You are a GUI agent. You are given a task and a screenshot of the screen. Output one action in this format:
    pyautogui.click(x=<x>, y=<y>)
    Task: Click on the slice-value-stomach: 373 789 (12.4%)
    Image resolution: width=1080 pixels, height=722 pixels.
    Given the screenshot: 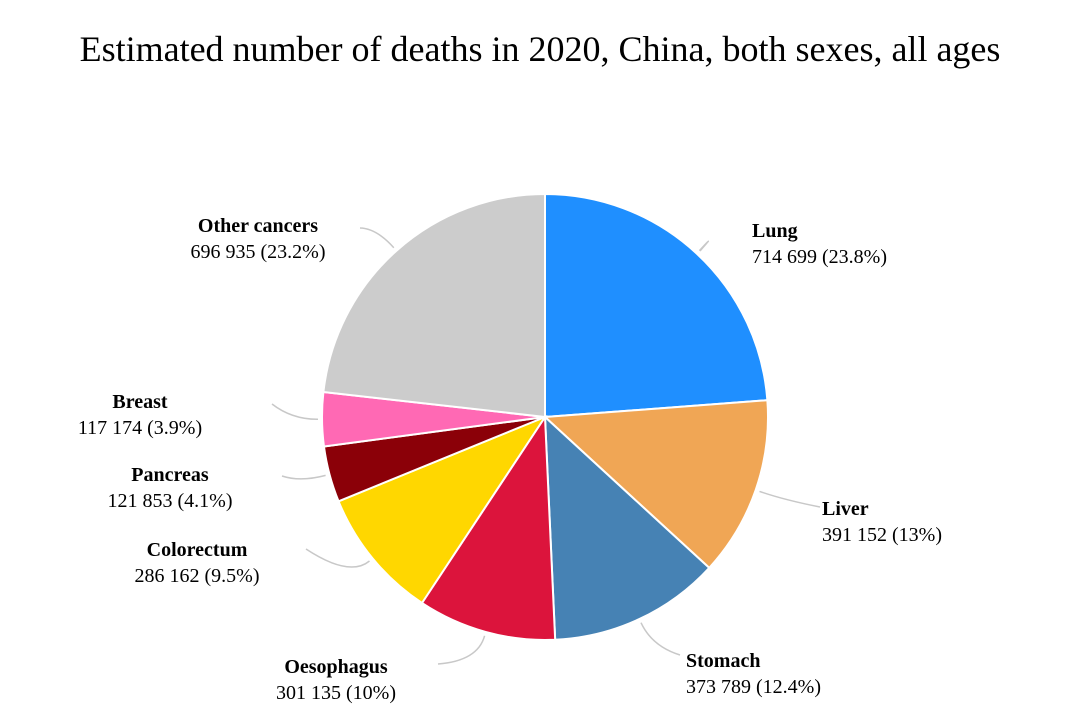 What is the action you would take?
    pyautogui.click(x=753, y=687)
    